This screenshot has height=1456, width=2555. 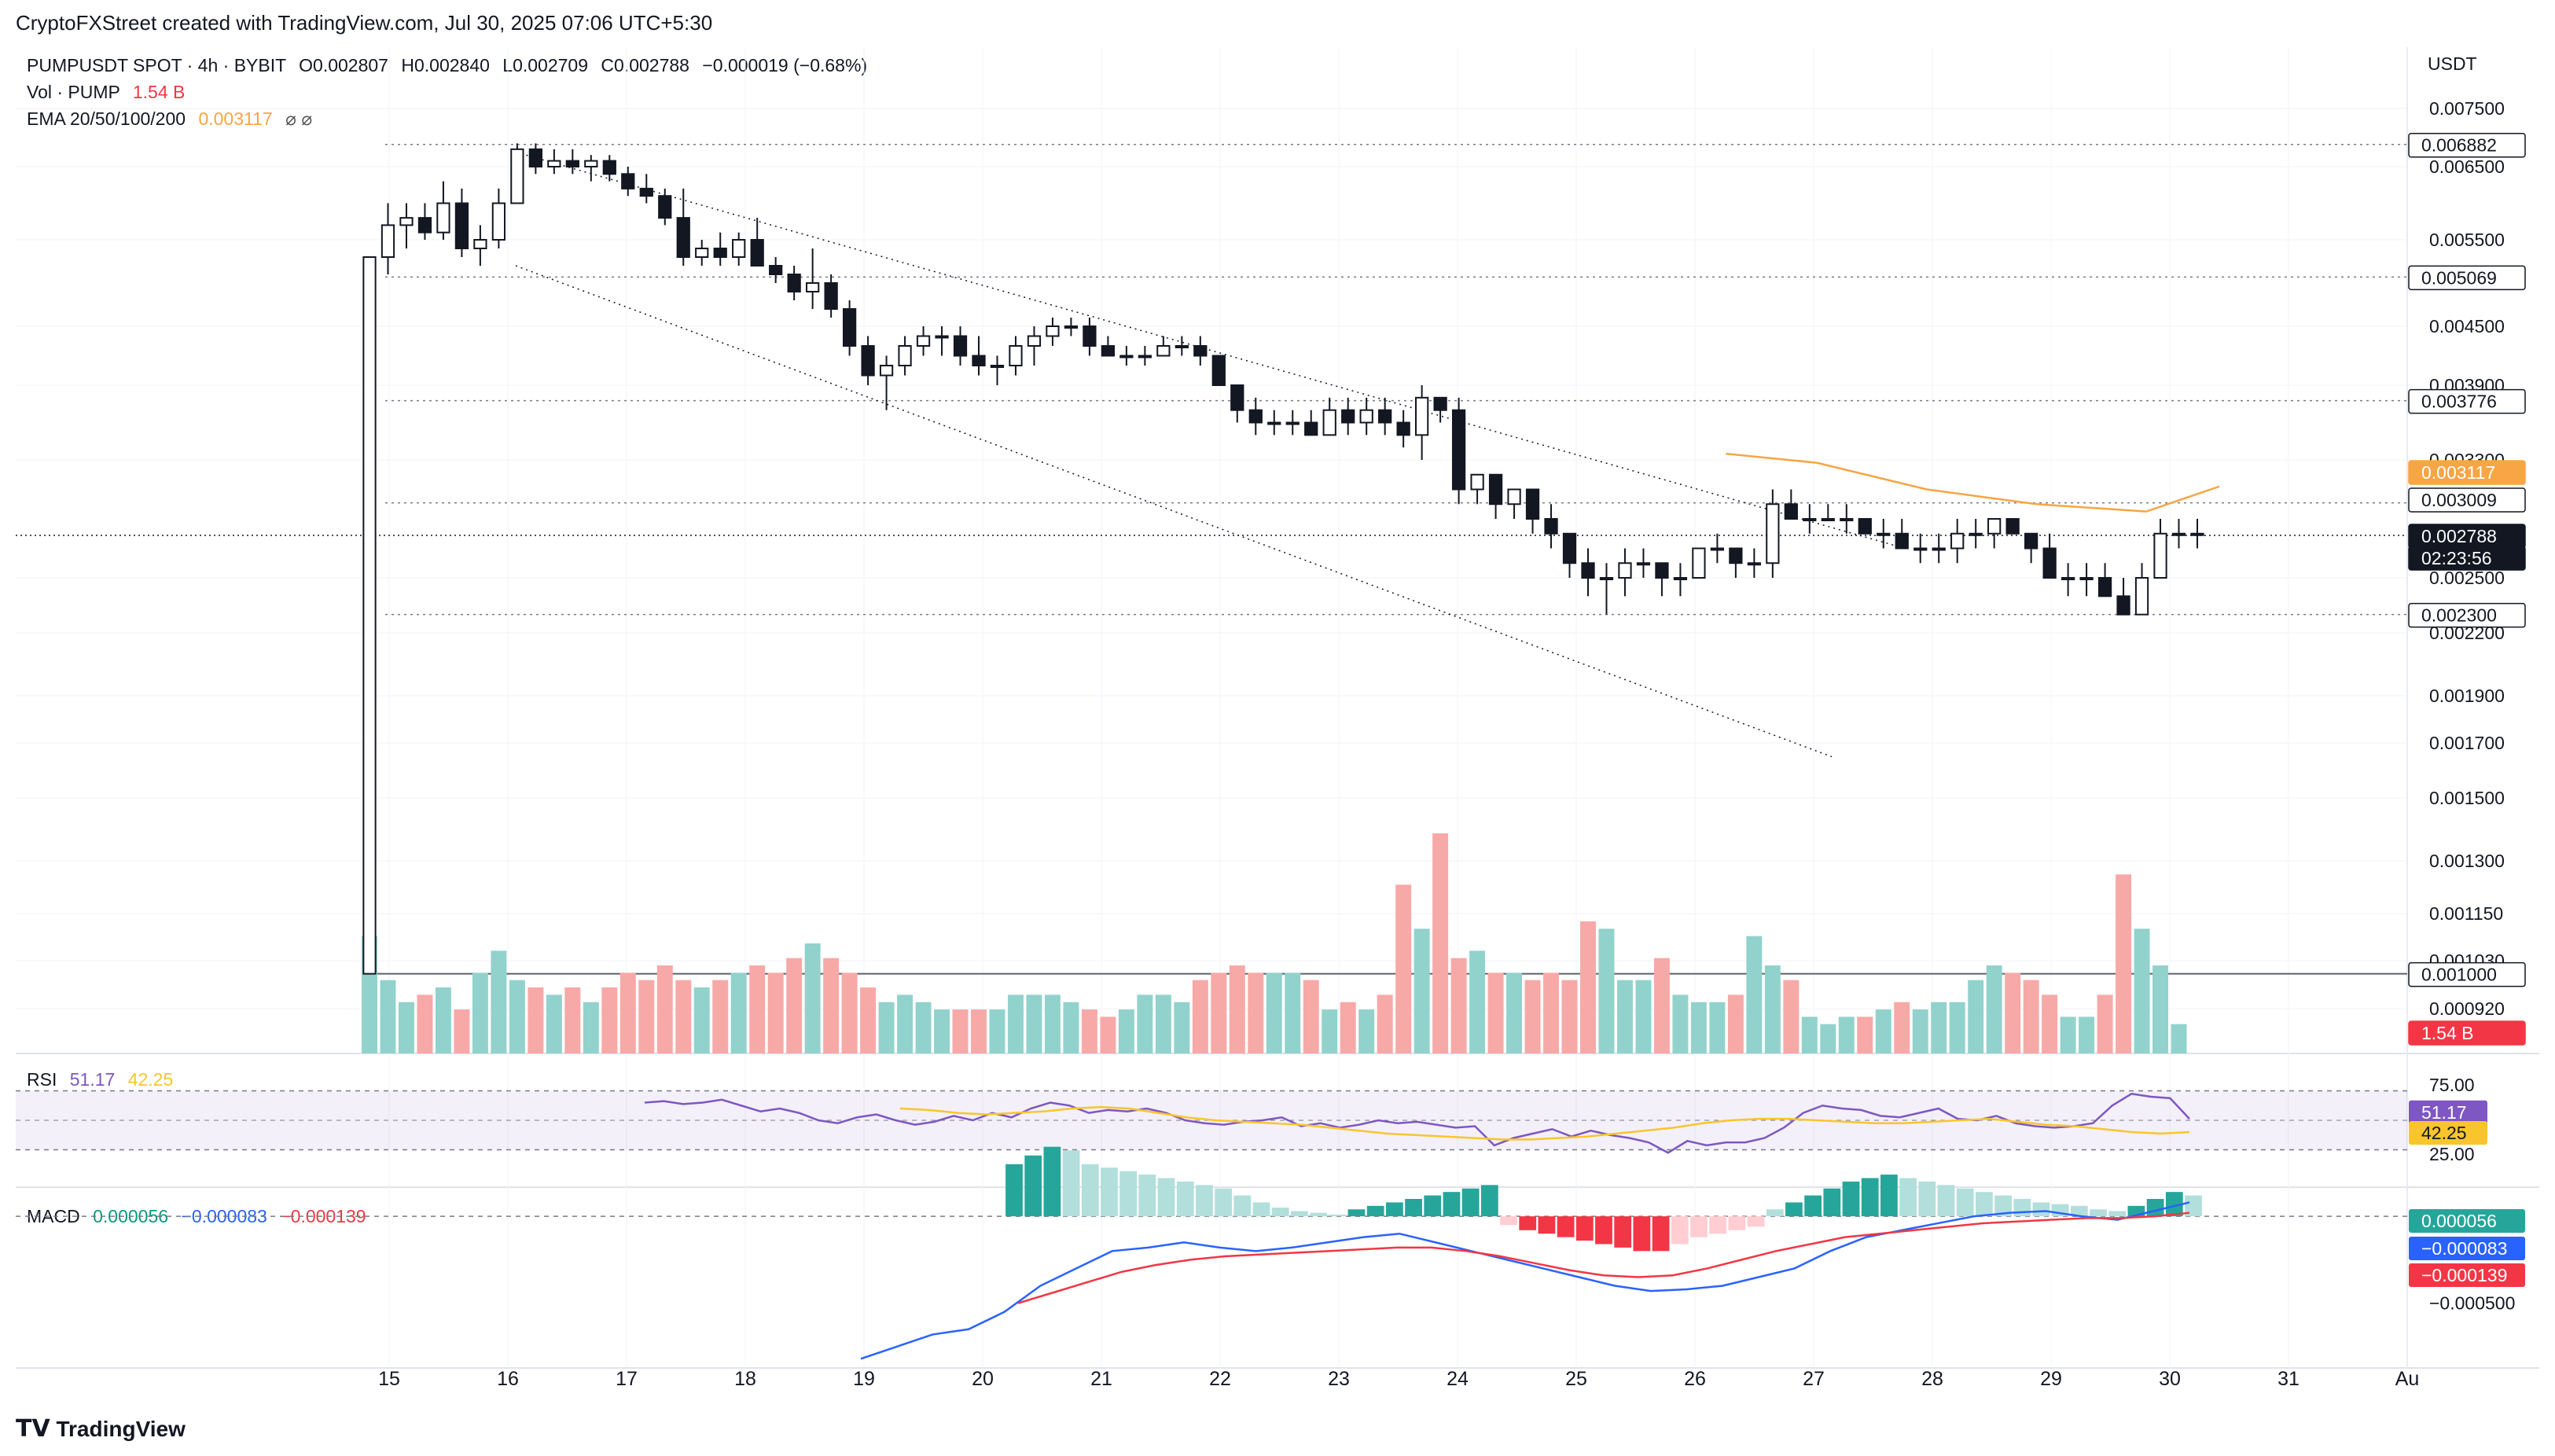 I want to click on time-tick-label: 31, so click(x=2288, y=1379).